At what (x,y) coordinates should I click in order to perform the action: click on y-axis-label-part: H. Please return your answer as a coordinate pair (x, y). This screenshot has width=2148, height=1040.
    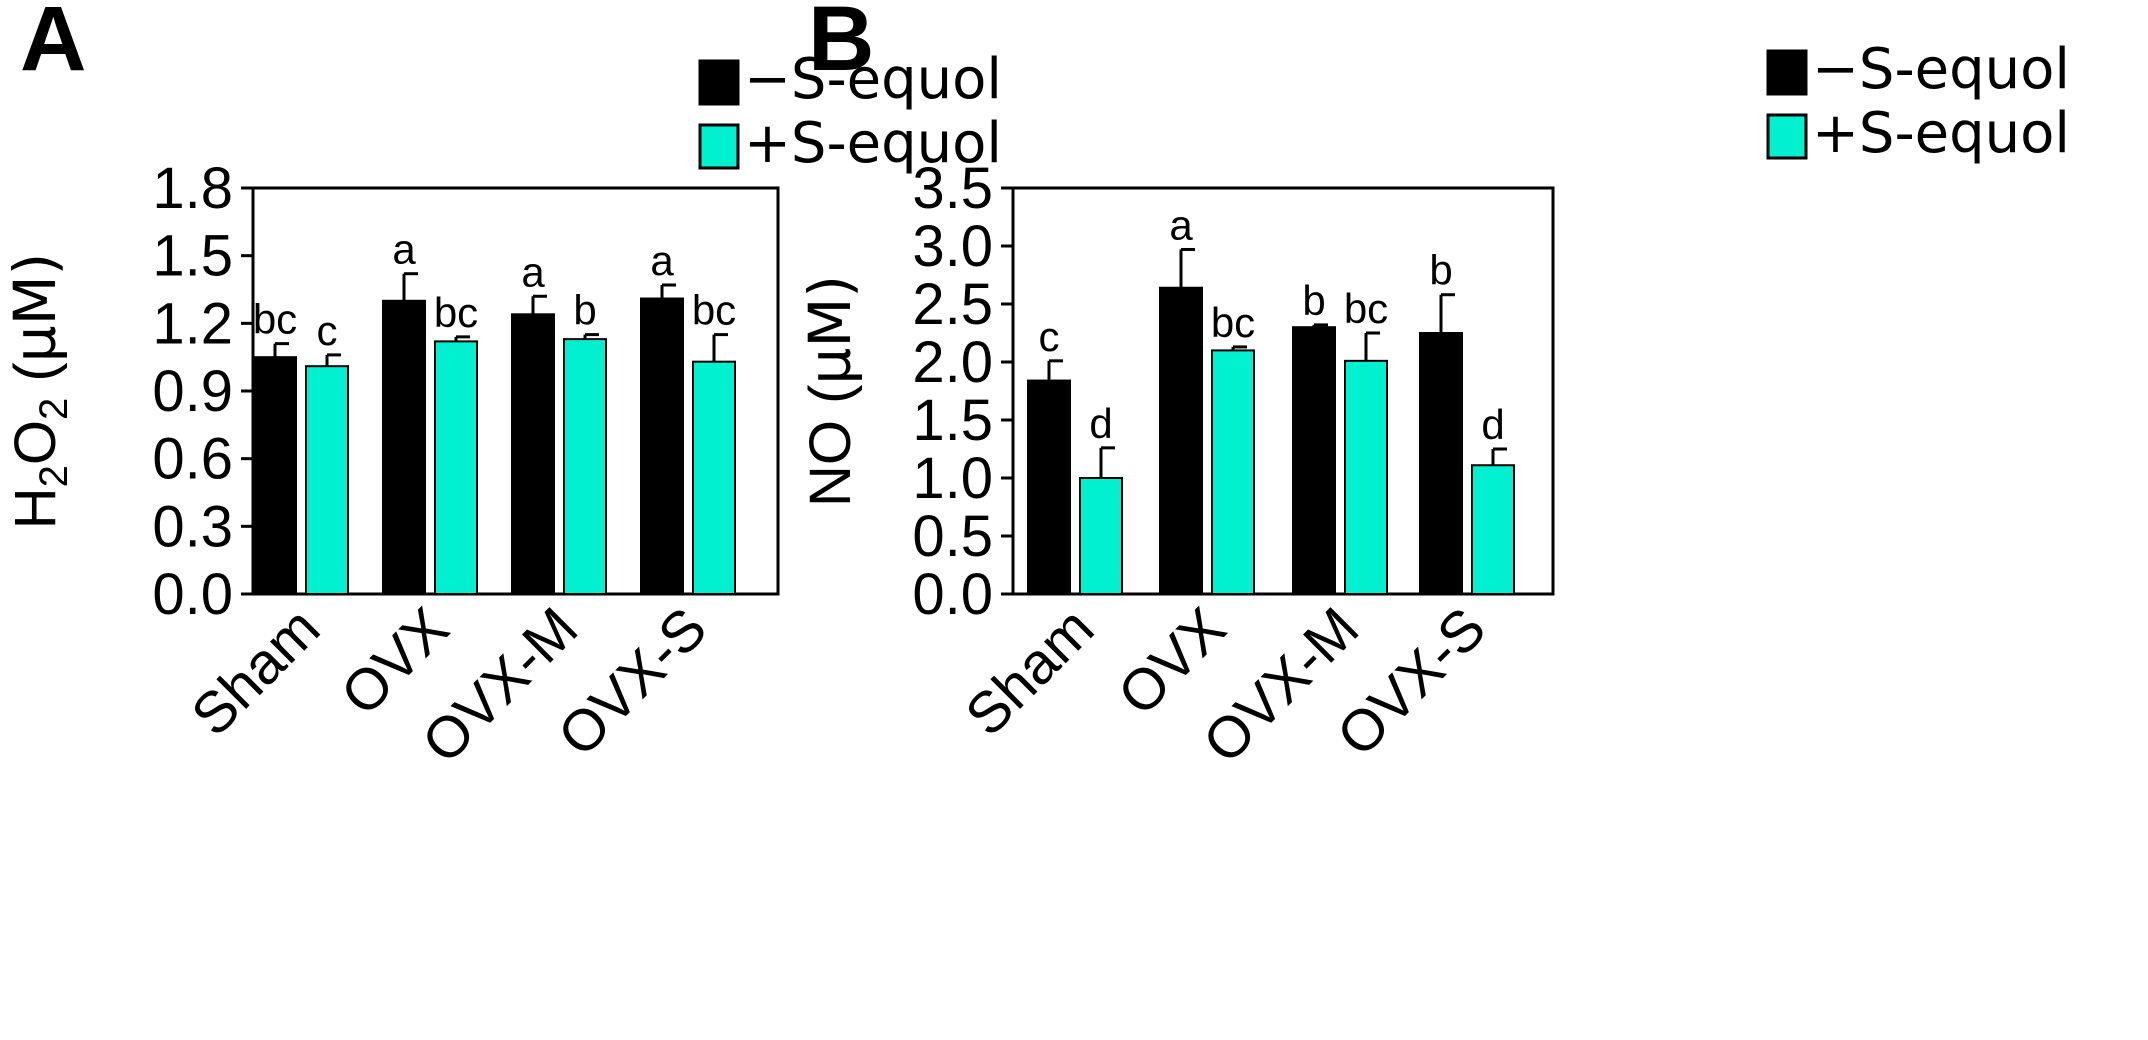
    Looking at the image, I should click on (35, 508).